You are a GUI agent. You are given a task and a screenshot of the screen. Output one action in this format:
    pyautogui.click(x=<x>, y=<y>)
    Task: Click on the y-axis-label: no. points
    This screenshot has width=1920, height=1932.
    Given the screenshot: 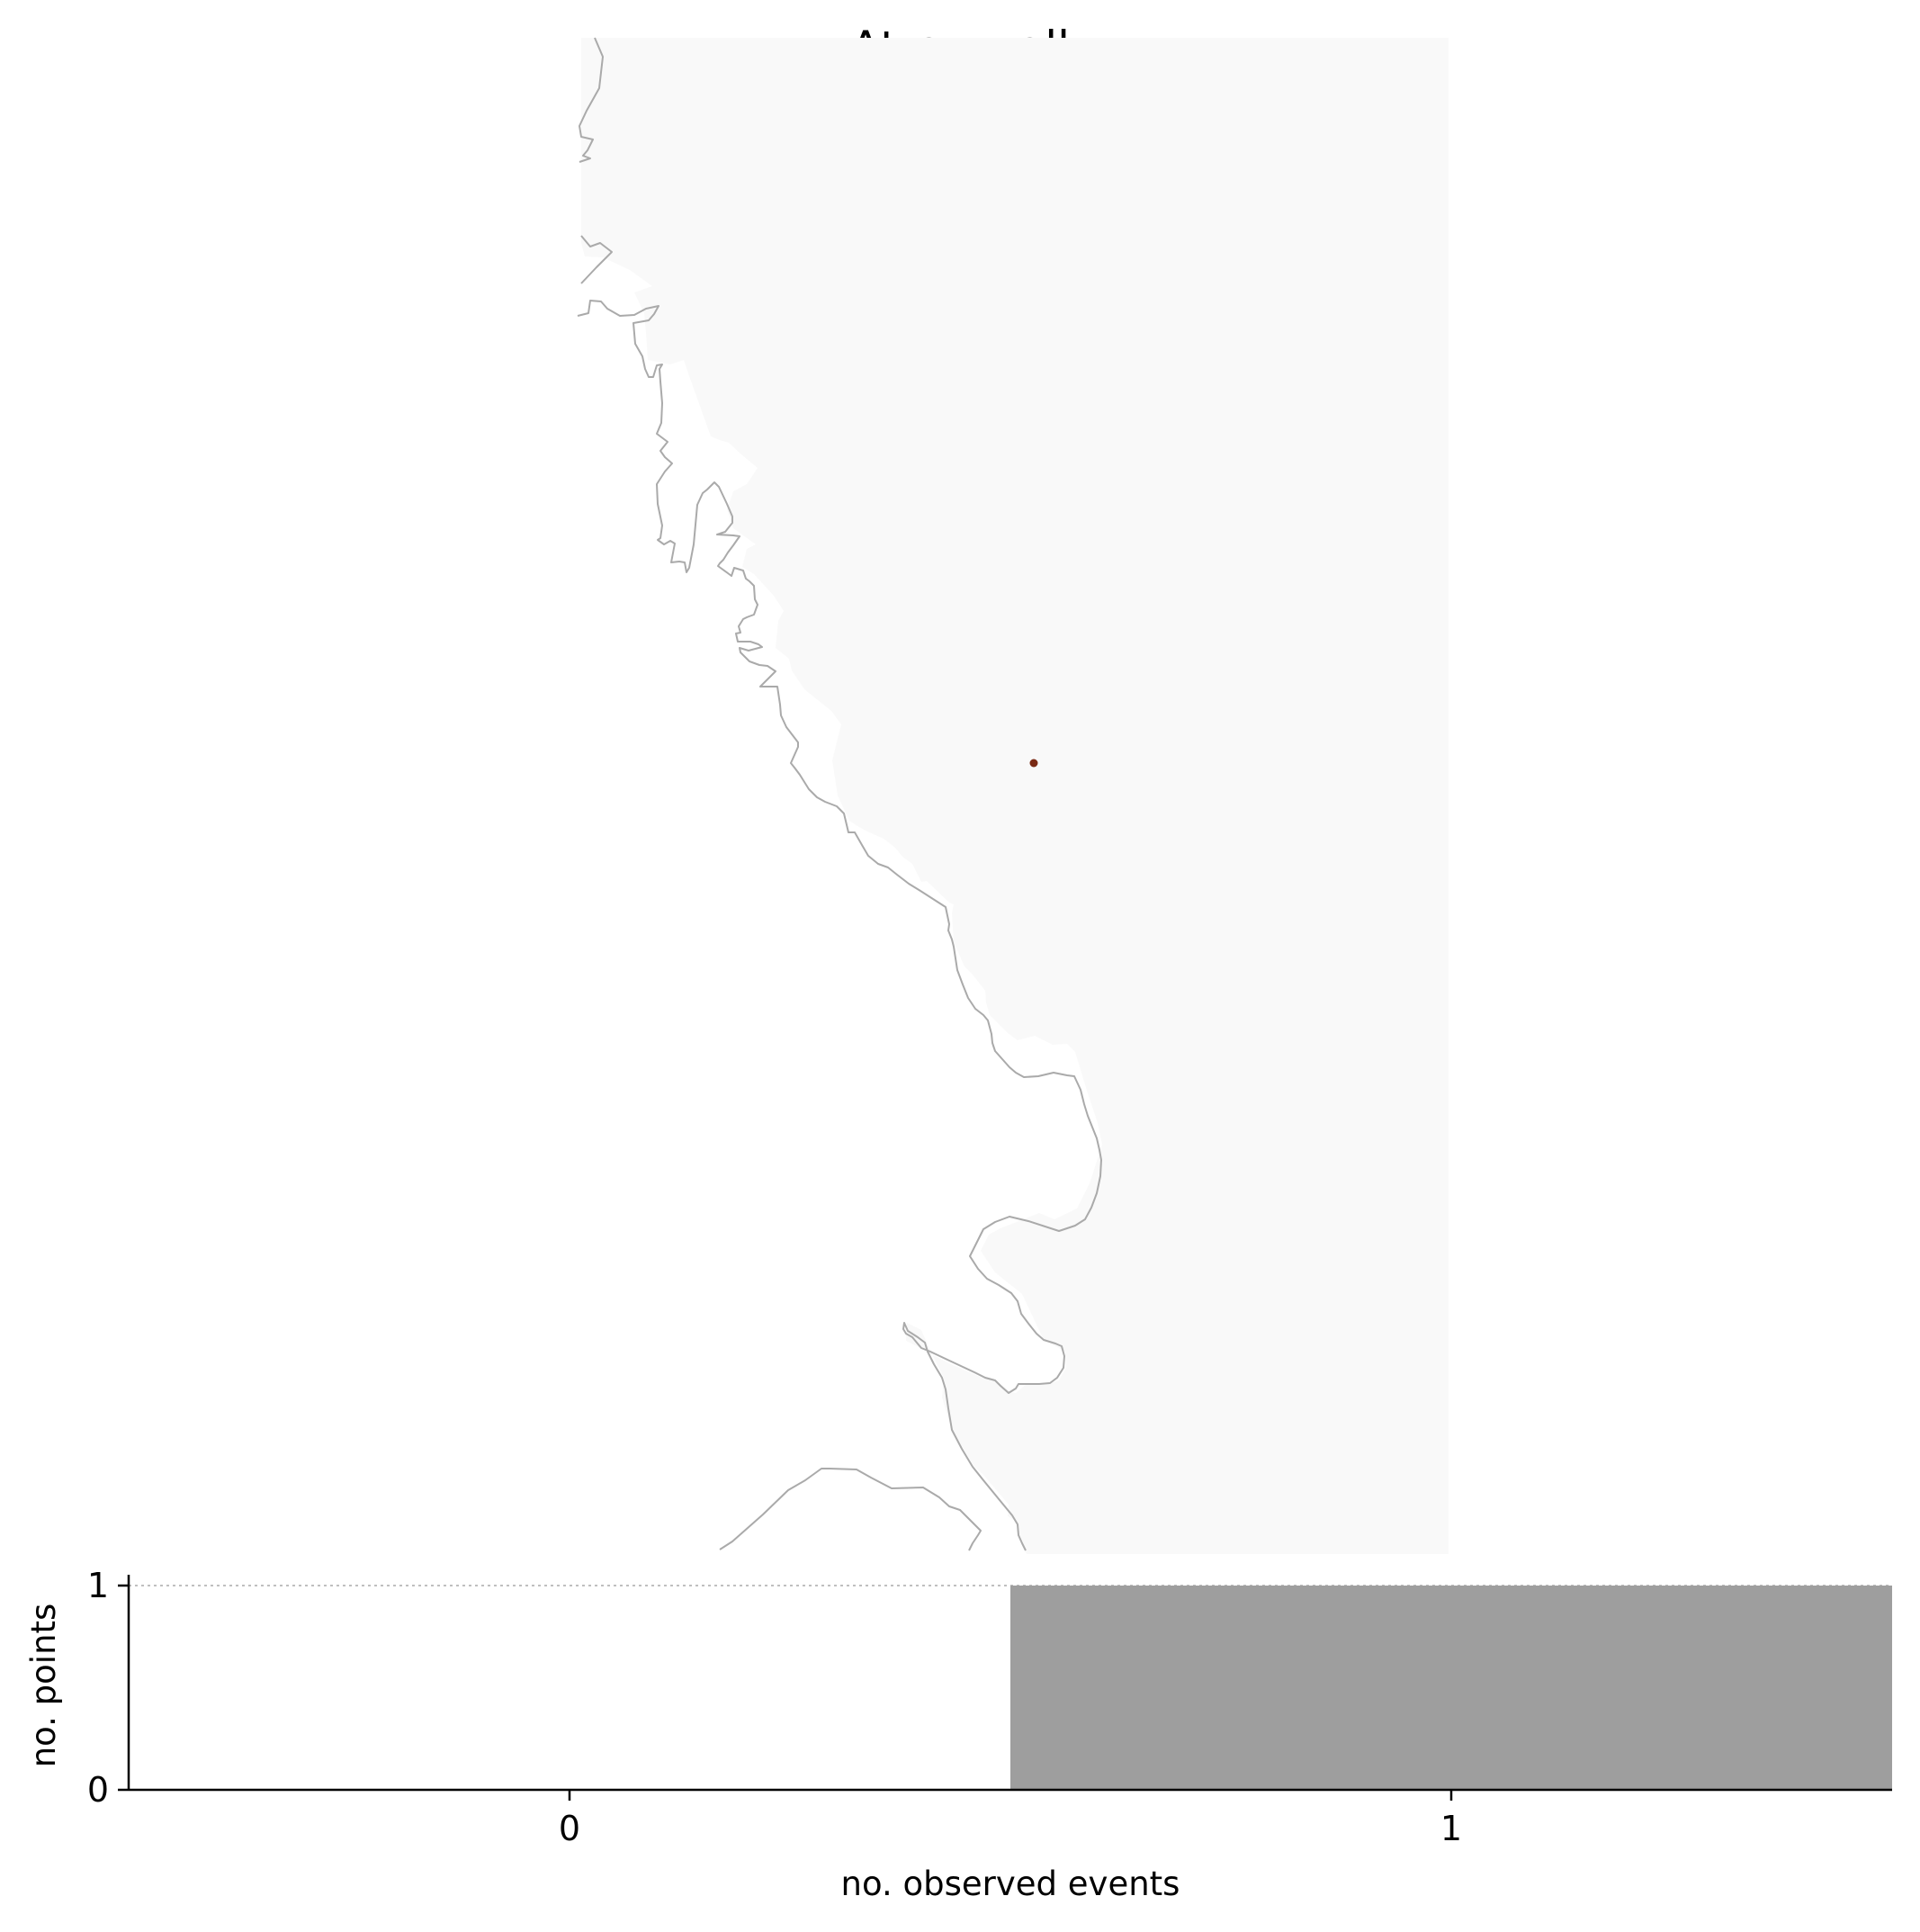 What is the action you would take?
    pyautogui.click(x=43, y=1686)
    